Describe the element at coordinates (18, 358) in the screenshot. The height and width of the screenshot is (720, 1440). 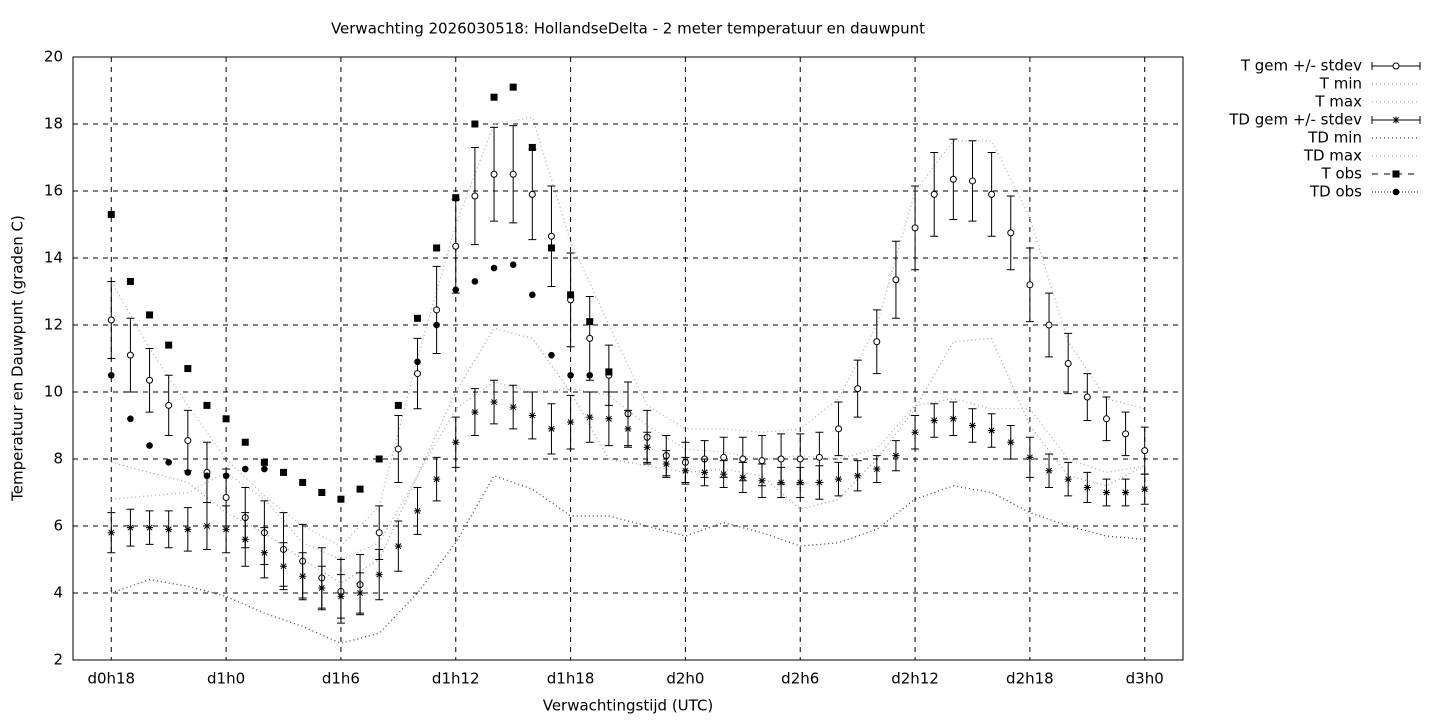
I see `y-axis-label: Temperatuur en Dauwpunt (graden C)` at that location.